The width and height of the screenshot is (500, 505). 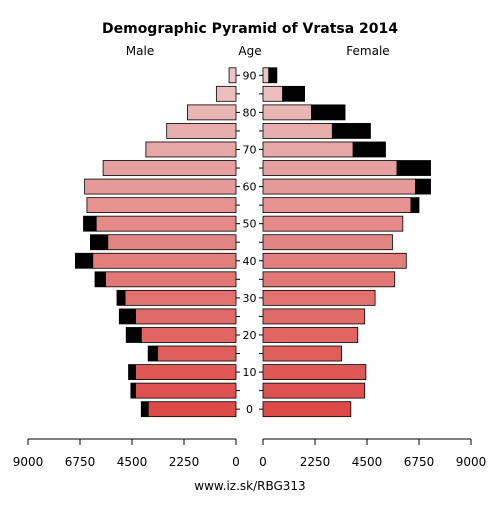 I want to click on chart-title: Demographic Pyramid of Vratsa 2014, so click(x=250, y=29).